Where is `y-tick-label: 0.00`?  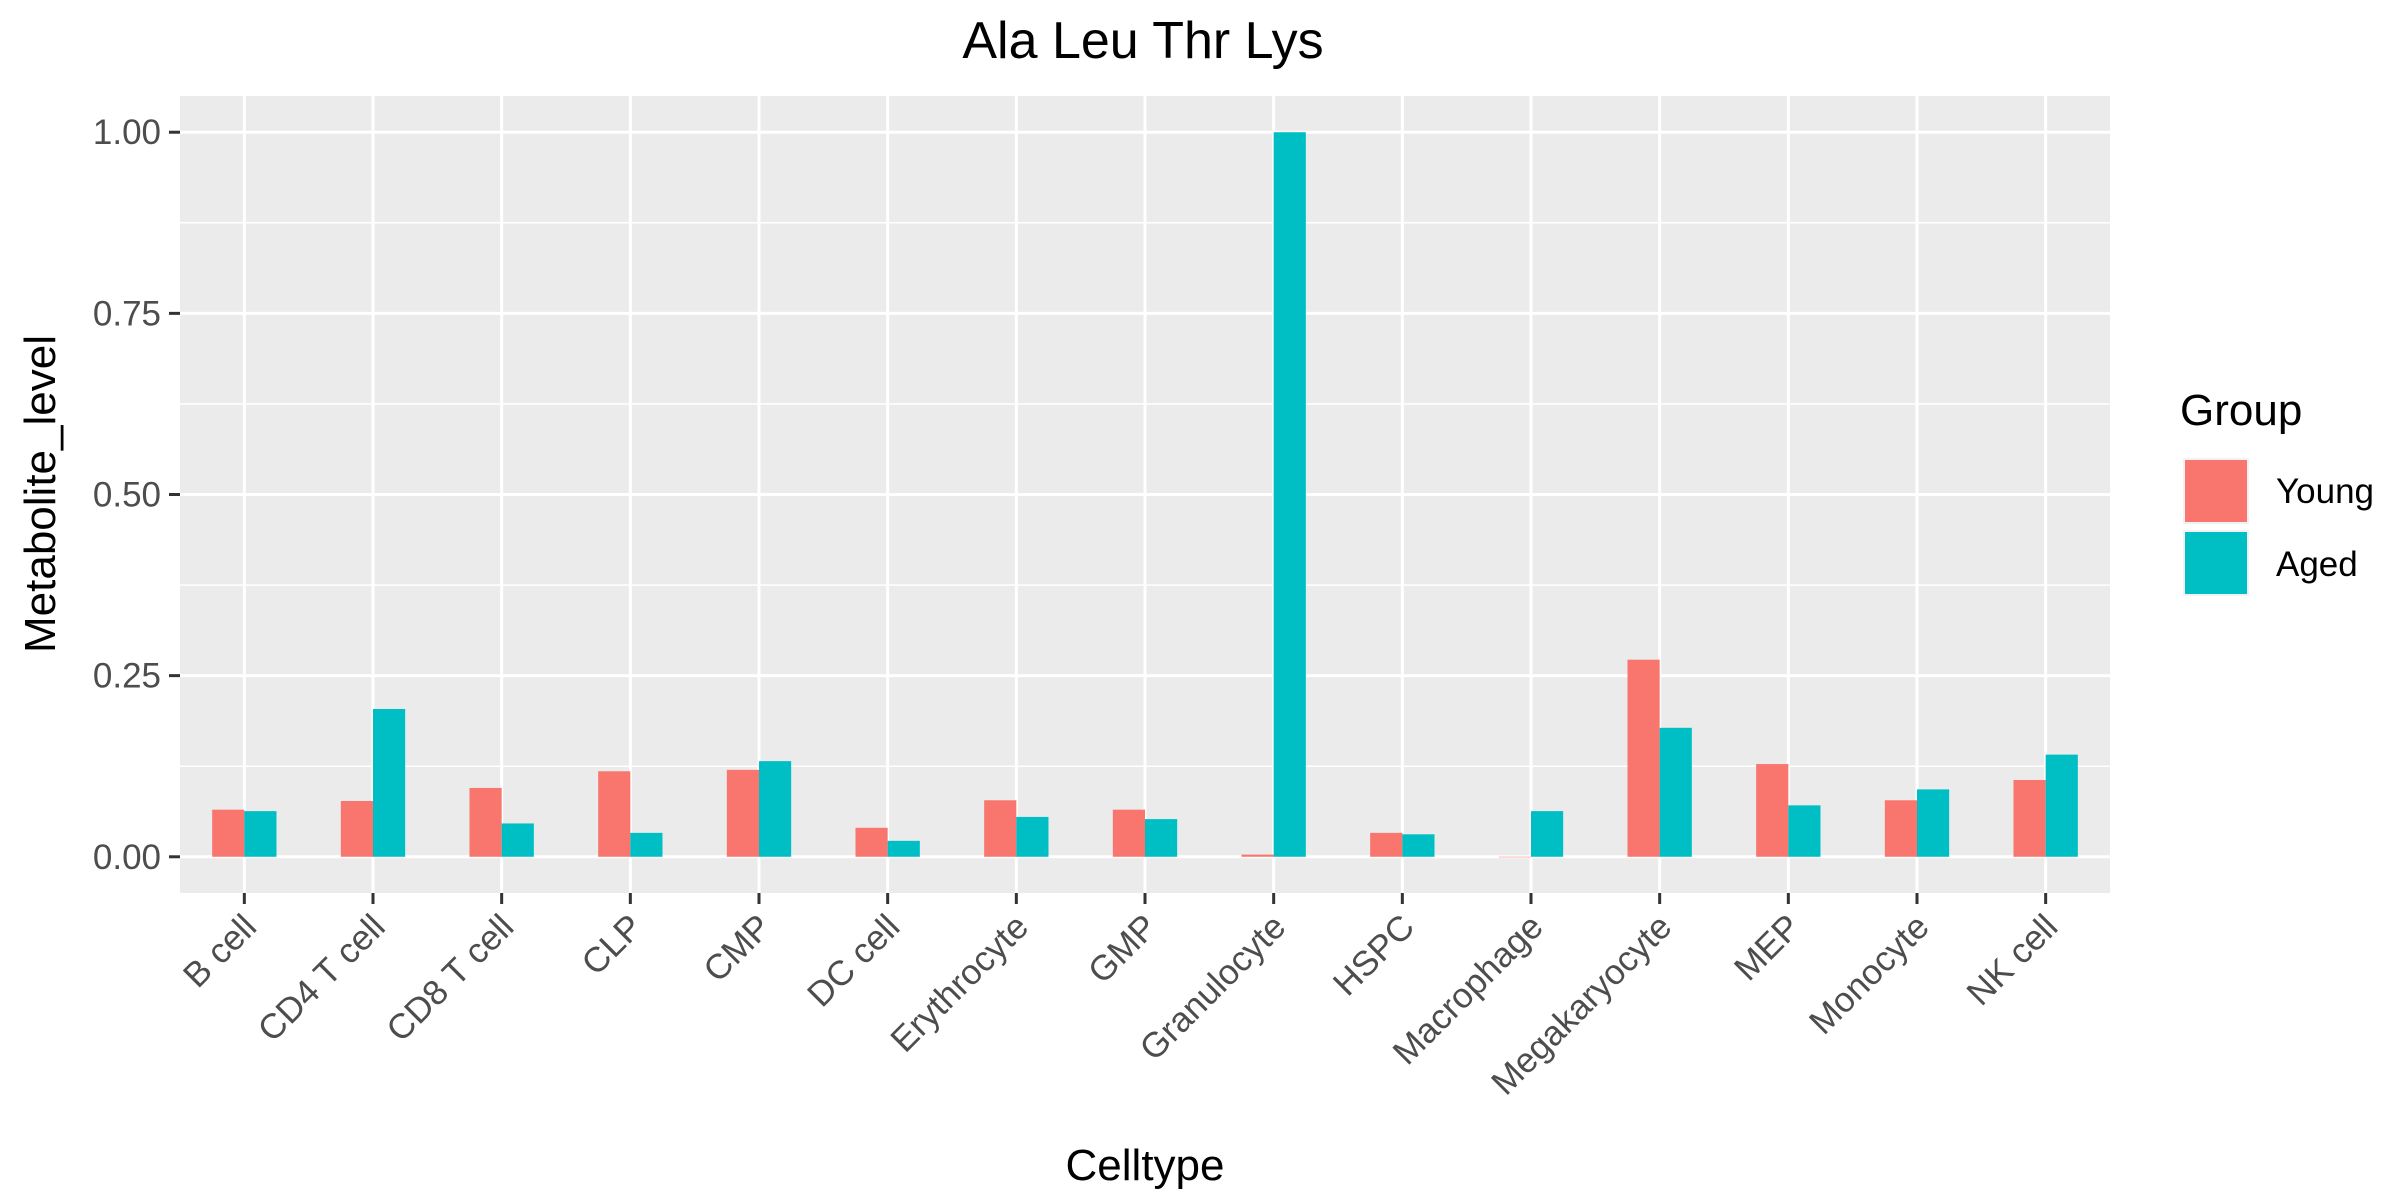 y-tick-label: 0.00 is located at coordinates (127, 857).